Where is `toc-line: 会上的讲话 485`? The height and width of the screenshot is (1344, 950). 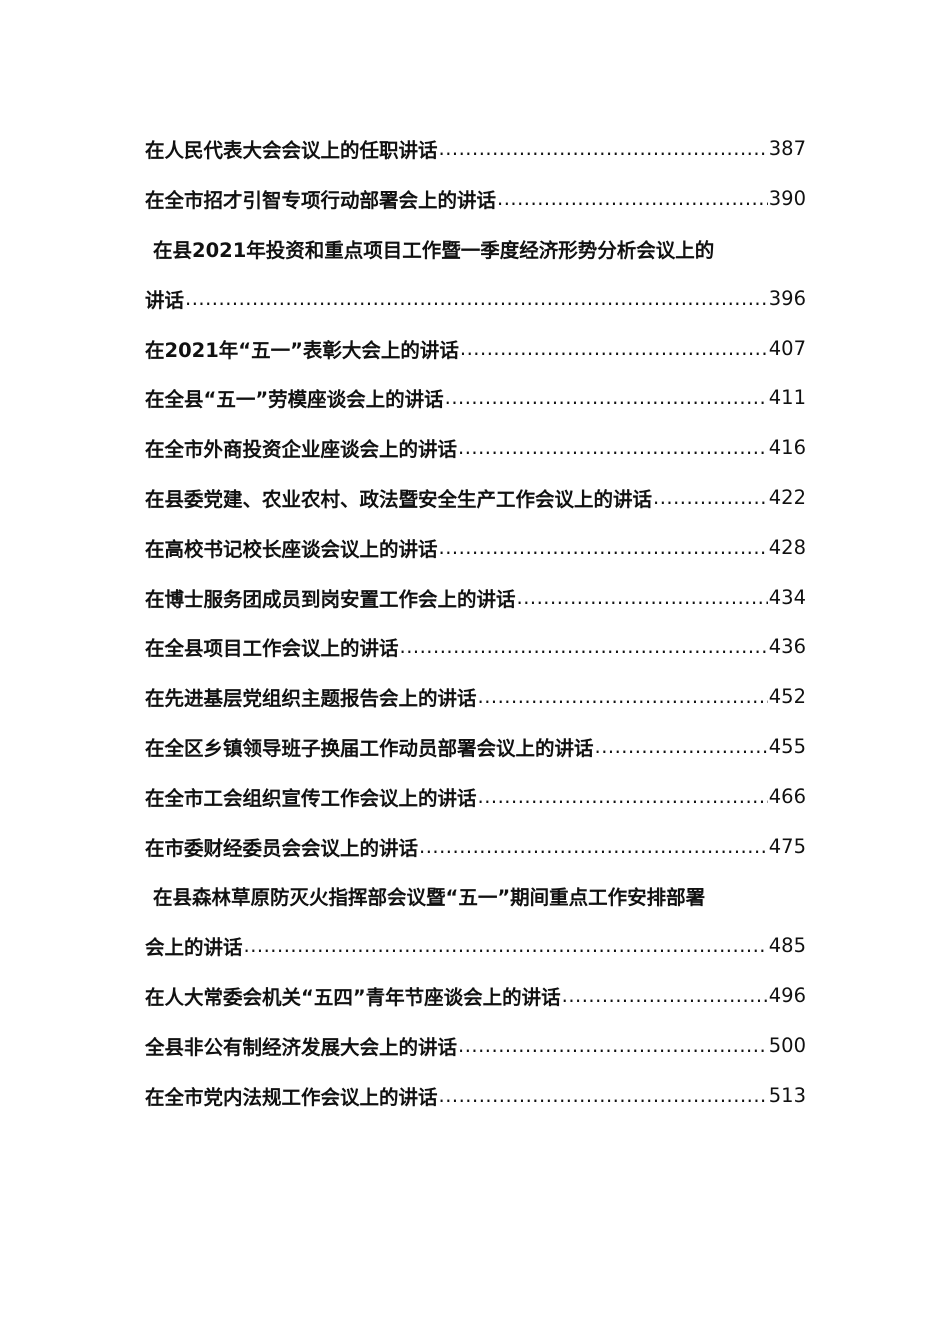
toc-line: 会上的讲话 485 is located at coordinates (475, 946).